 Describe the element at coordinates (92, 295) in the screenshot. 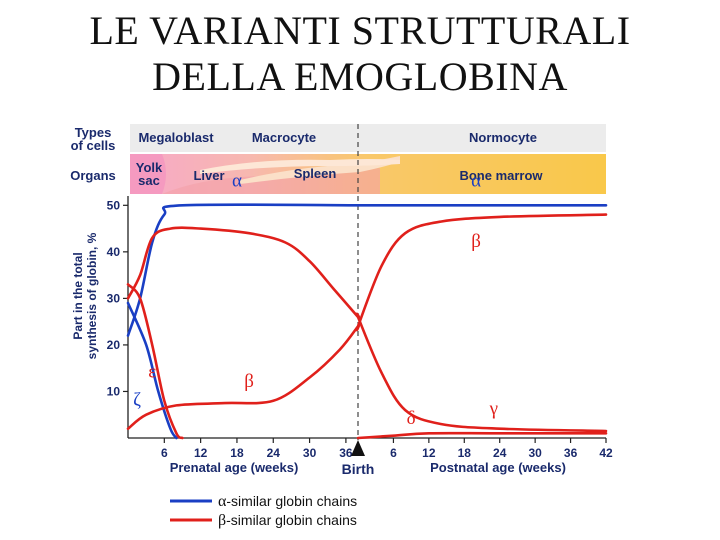

I see `y-axis-title-line2: synthesis of globin, %` at that location.